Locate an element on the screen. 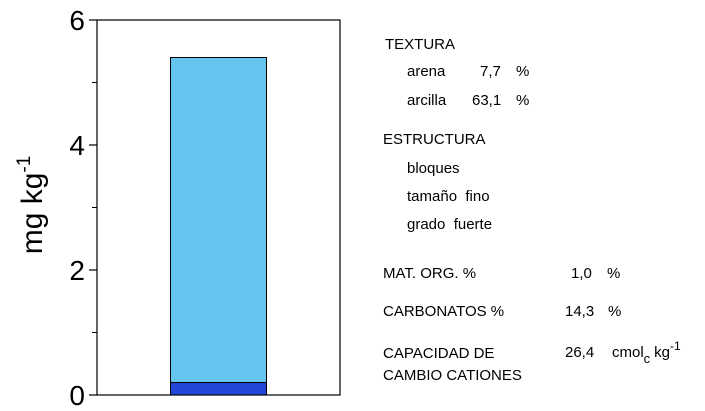 Image resolution: width=705 pixels, height=411 pixels. label: arena is located at coordinates (426, 71).